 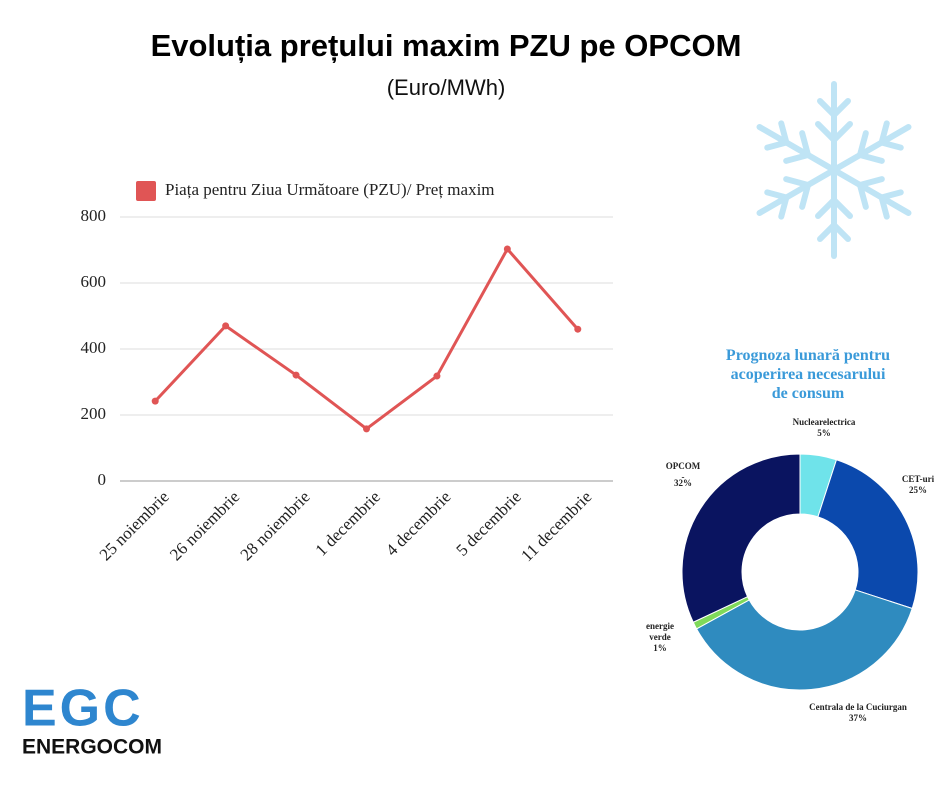 What do you see at coordinates (834, 168) in the screenshot?
I see `snowflake` at bounding box center [834, 168].